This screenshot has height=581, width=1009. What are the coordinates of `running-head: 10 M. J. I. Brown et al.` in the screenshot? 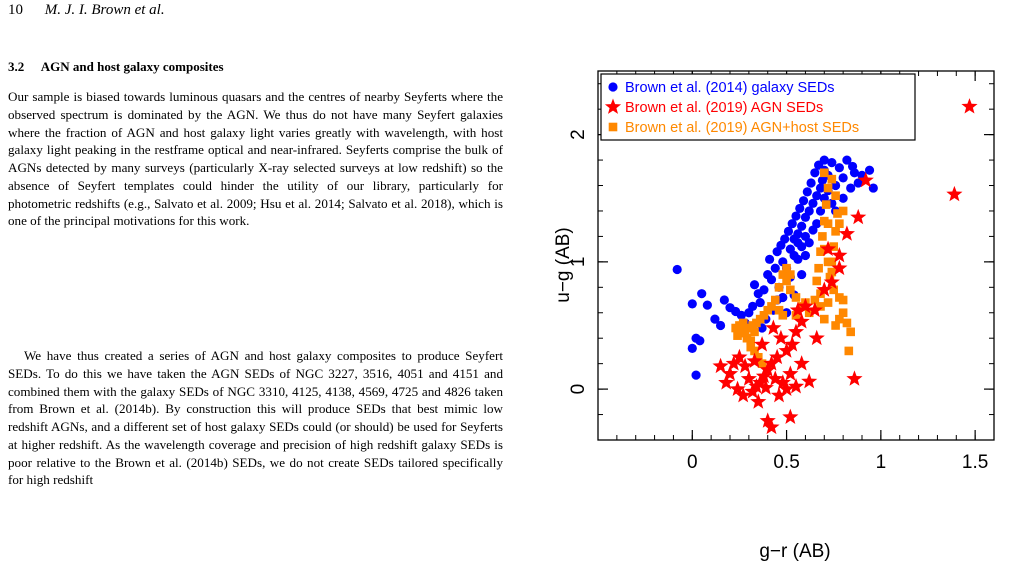 It's located at (86, 10).